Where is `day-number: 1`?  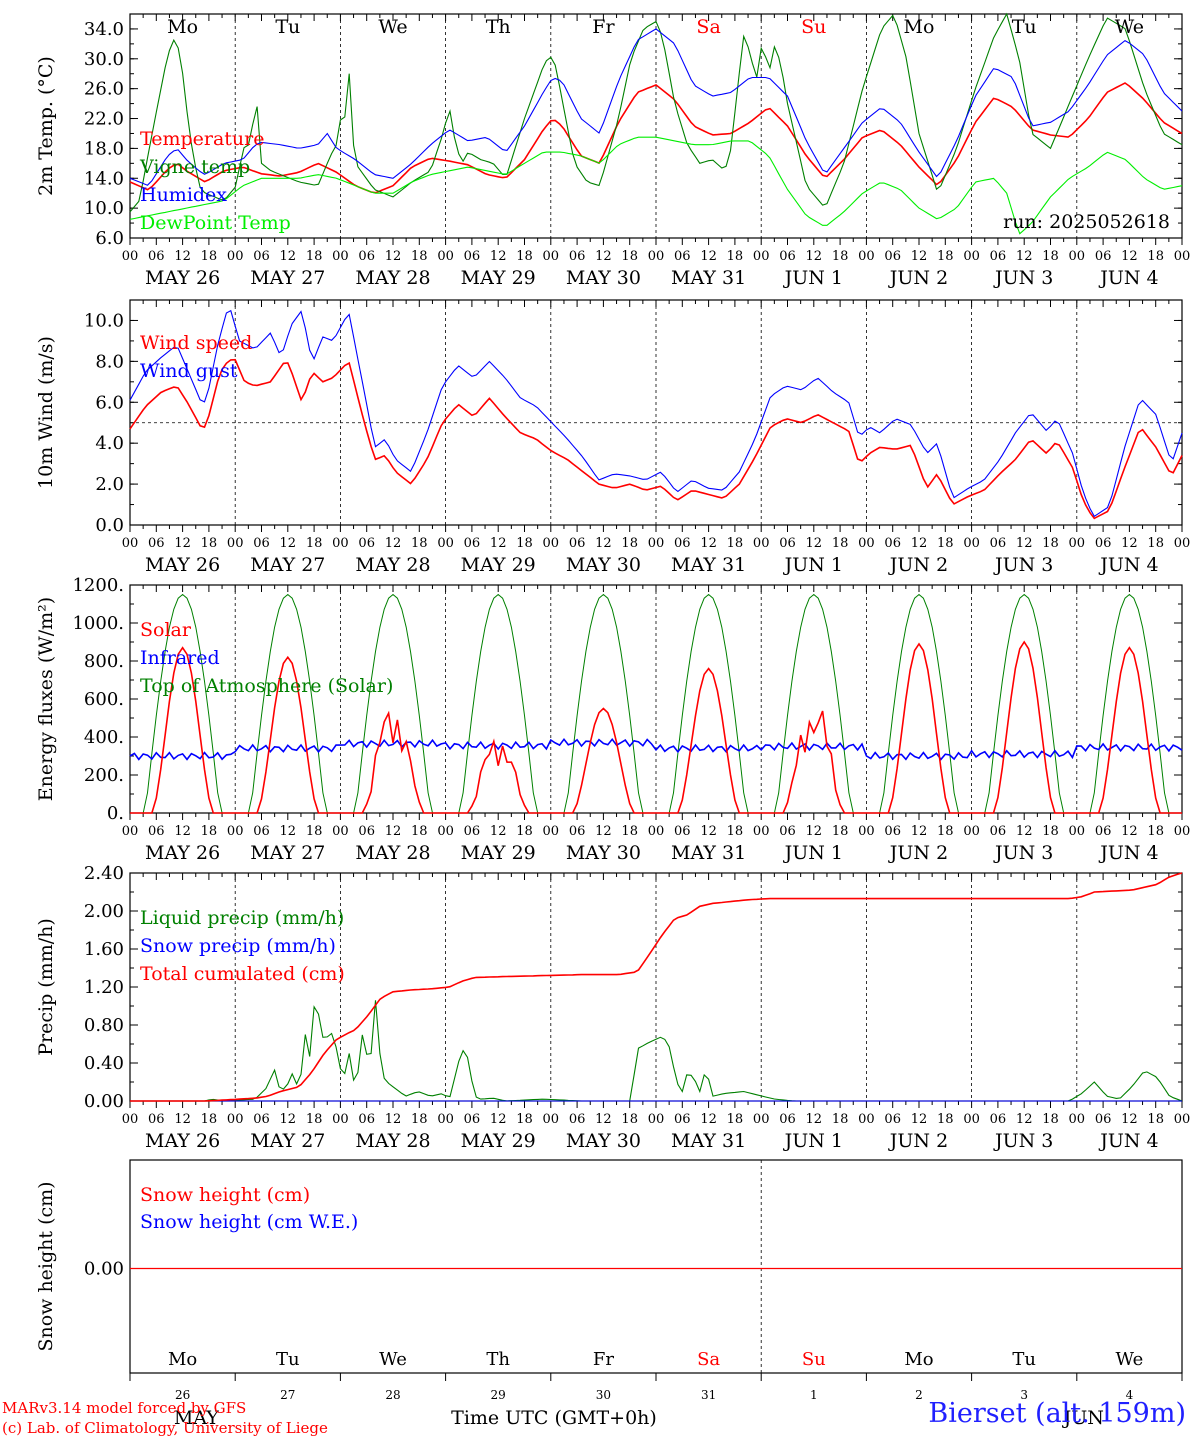
day-number: 1 is located at coordinates (814, 1395).